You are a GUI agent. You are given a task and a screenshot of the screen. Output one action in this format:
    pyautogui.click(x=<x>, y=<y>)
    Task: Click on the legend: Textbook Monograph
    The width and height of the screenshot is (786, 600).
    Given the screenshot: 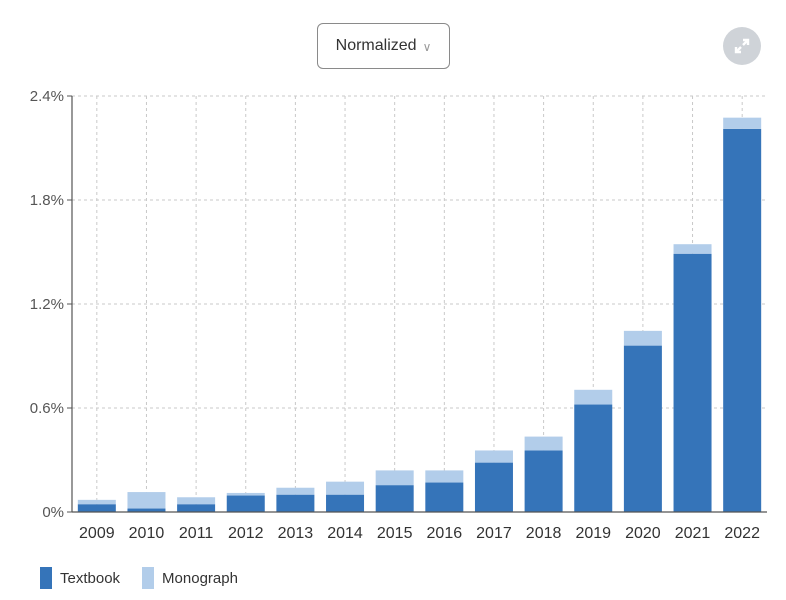 What is the action you would take?
    pyautogui.click(x=139, y=578)
    